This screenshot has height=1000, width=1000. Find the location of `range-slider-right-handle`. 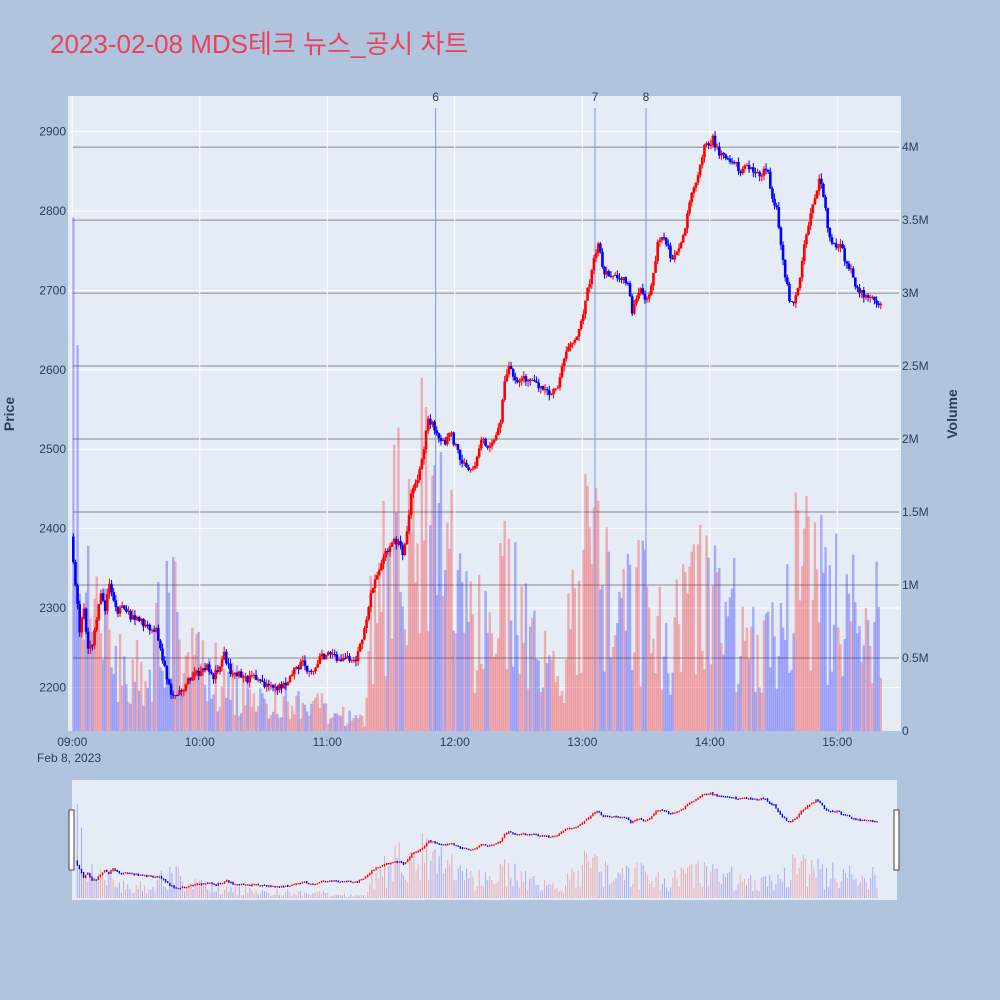

range-slider-right-handle is located at coordinates (896, 840).